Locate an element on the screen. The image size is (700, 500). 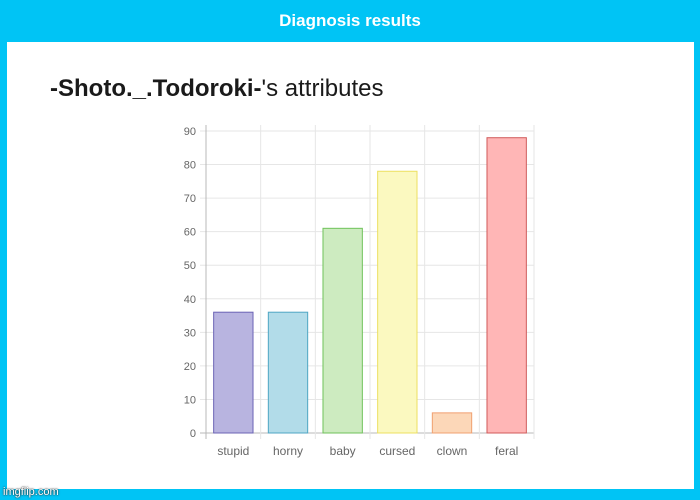
y-tick-label: 20 is located at coordinates (190, 367).